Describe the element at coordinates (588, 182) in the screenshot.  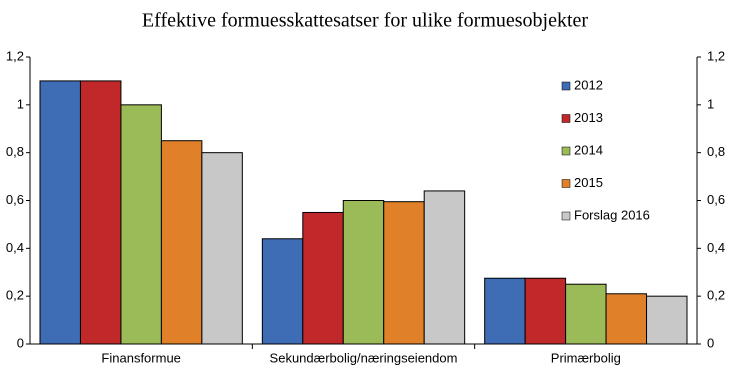
I see `legend-label: 2015` at that location.